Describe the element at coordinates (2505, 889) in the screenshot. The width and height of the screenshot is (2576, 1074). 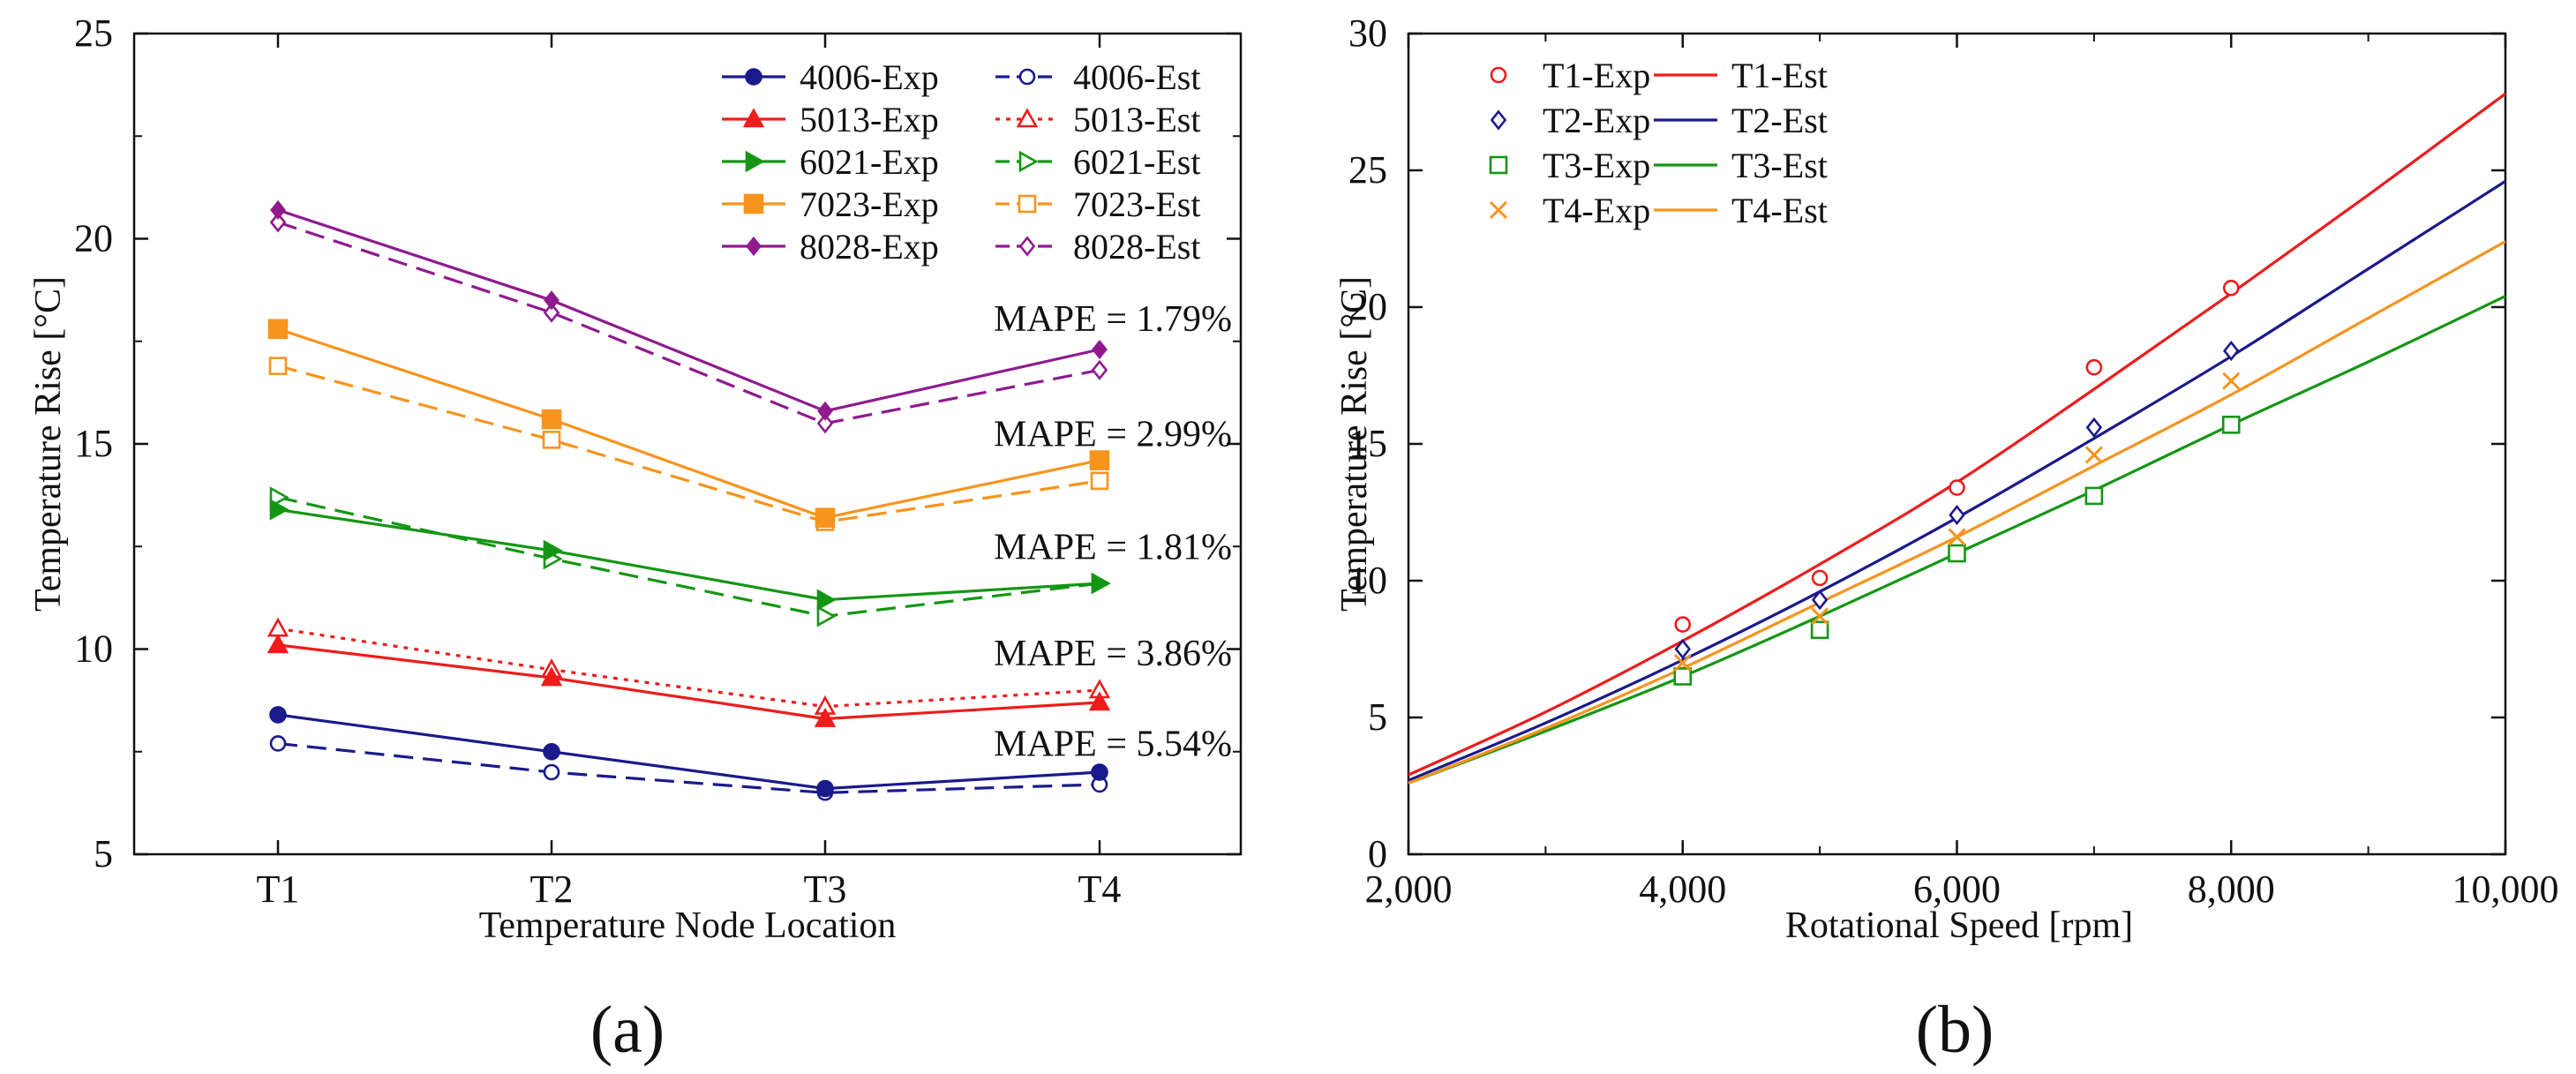
I see `x-tick-label-b: 10,000` at that location.